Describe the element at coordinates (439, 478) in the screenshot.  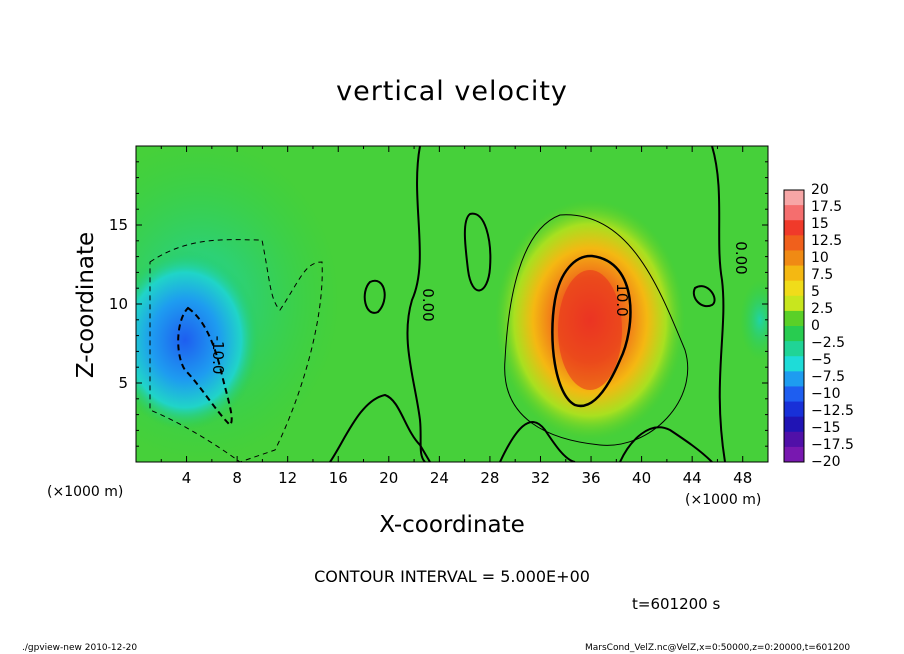
I see `x-tick-label: 24` at that location.